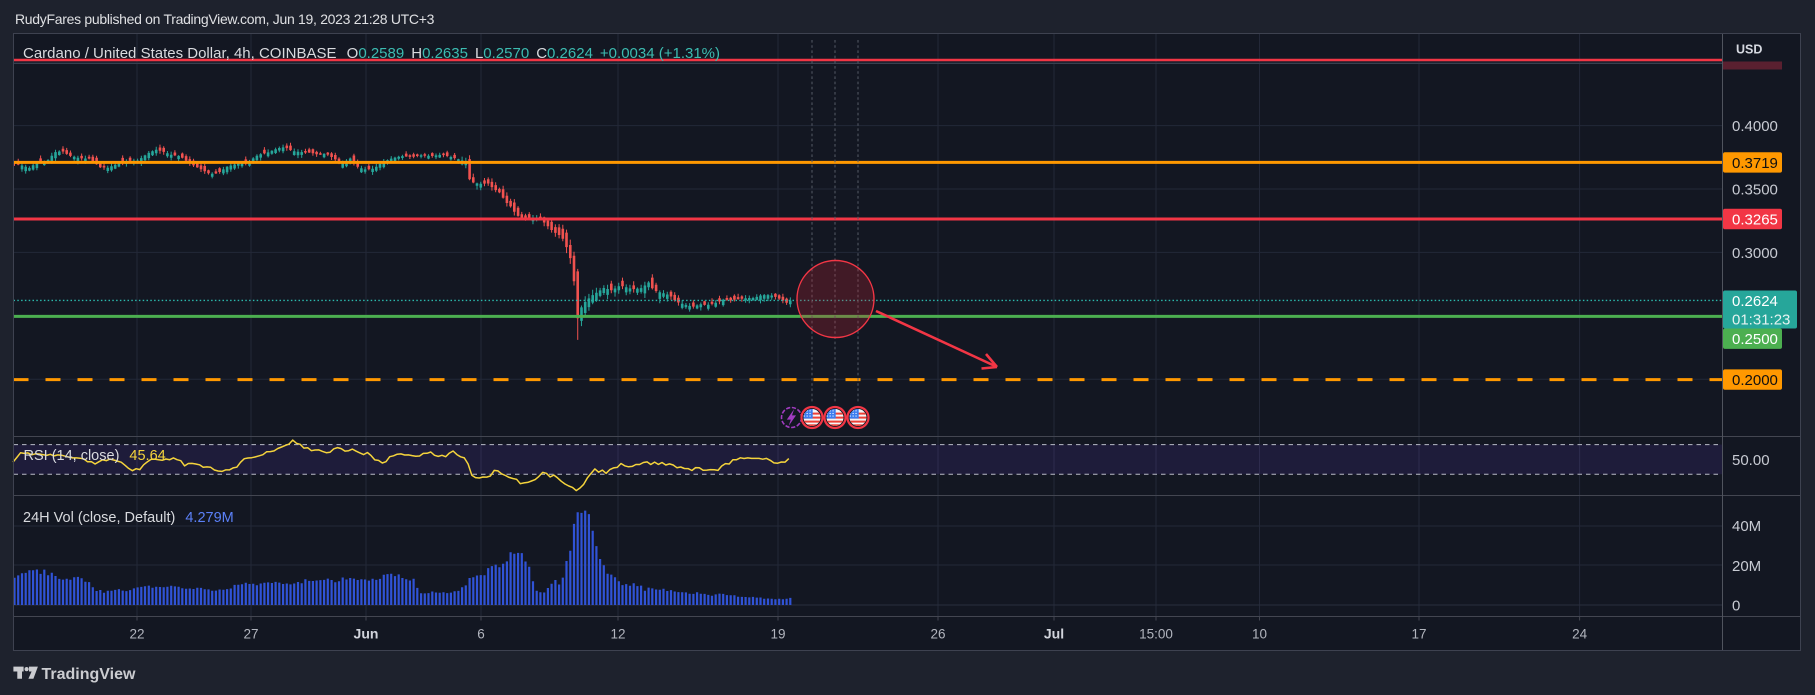  Describe the element at coordinates (250, 634) in the screenshot. I see `svg-text: 27` at that location.